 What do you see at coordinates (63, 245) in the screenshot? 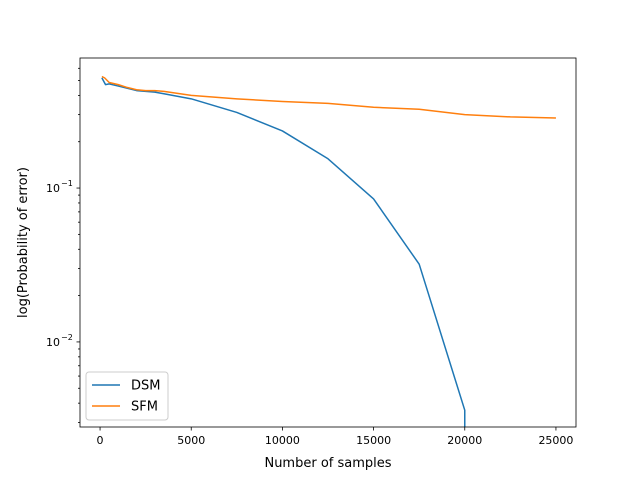
I see `y-axis-ticks: 10−210−1` at bounding box center [63, 245].